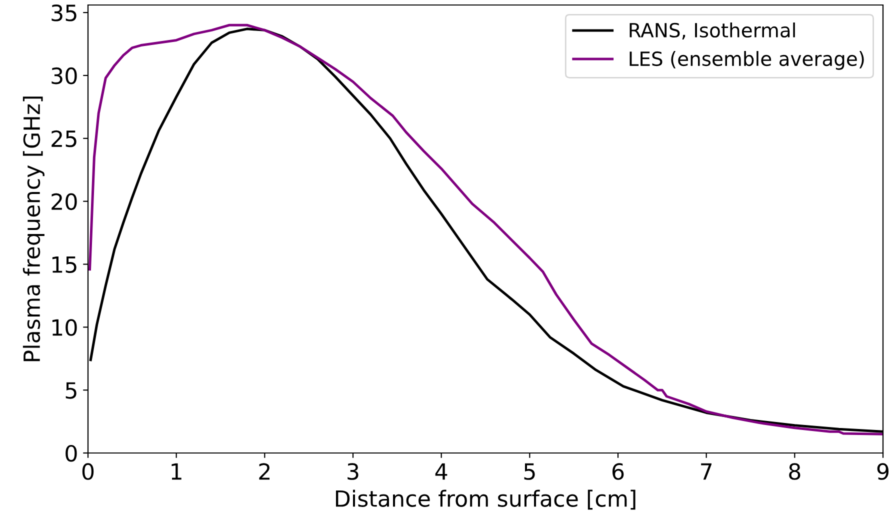 The width and height of the screenshot is (891, 527). What do you see at coordinates (64, 139) in the screenshot?
I see `y-tick-label: 25` at bounding box center [64, 139].